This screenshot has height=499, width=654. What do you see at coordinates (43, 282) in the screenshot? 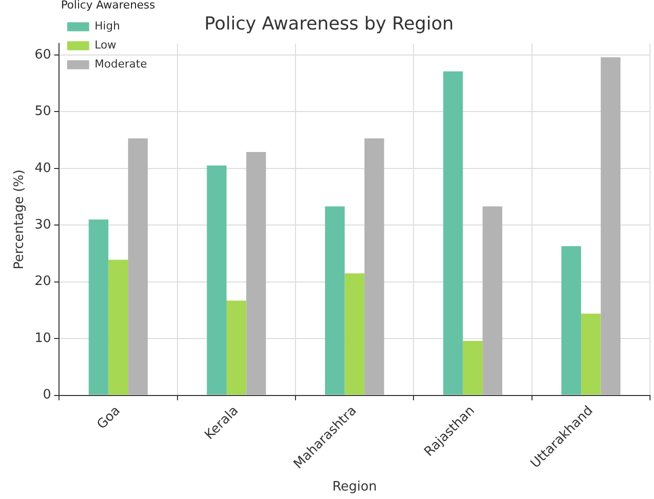
I see `y-tick-label: 20` at bounding box center [43, 282].